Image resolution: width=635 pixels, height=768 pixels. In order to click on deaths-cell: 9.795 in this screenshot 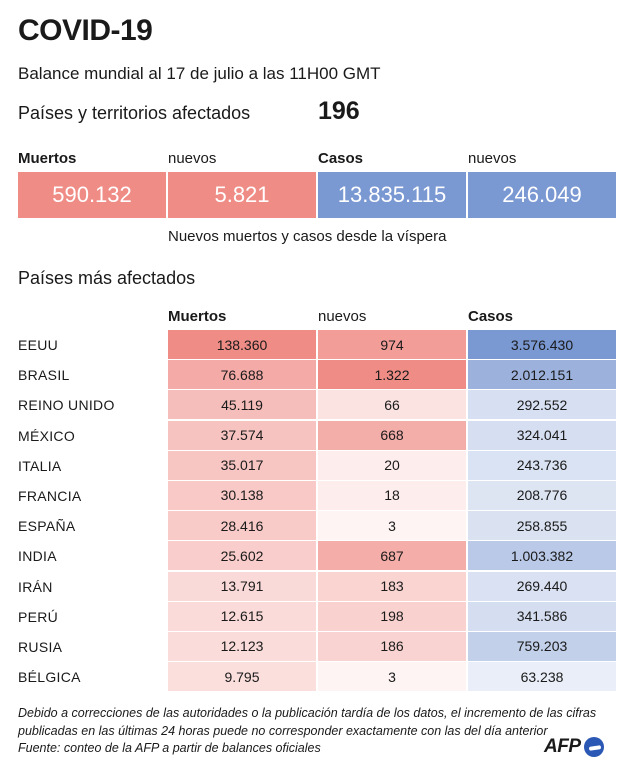, I will do `click(242, 677)`.